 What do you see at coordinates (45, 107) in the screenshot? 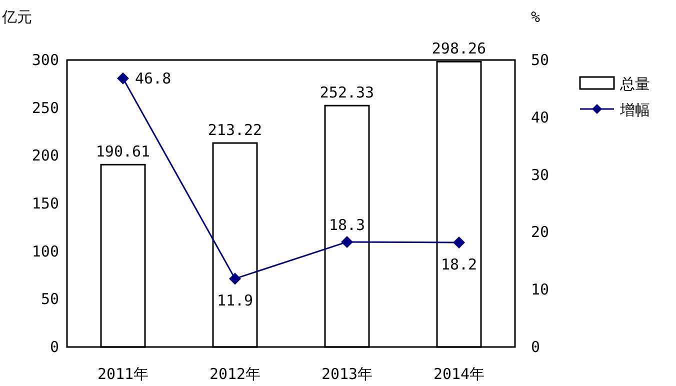
I see `y-tick-label: 250` at bounding box center [45, 107].